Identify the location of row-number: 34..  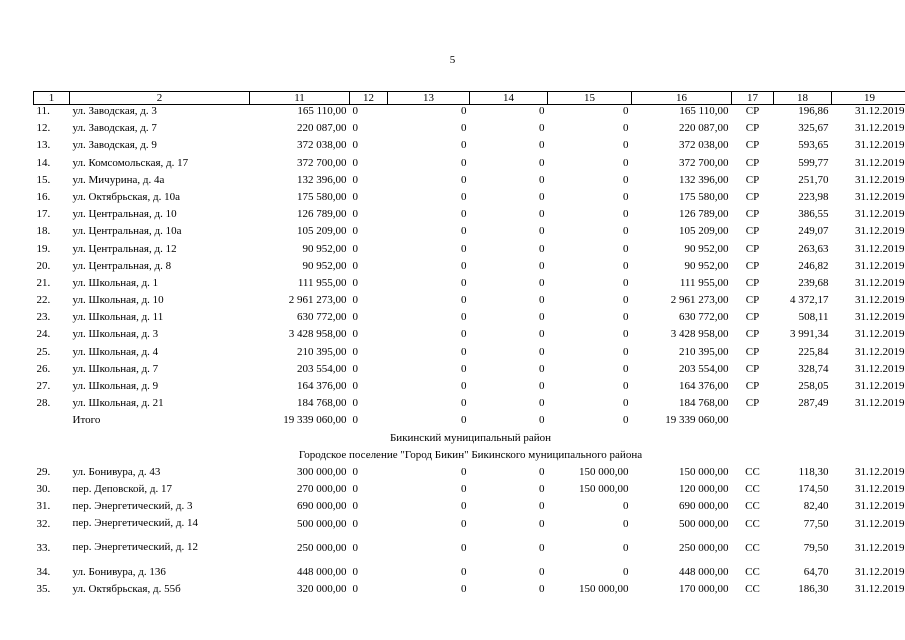
(43, 571).